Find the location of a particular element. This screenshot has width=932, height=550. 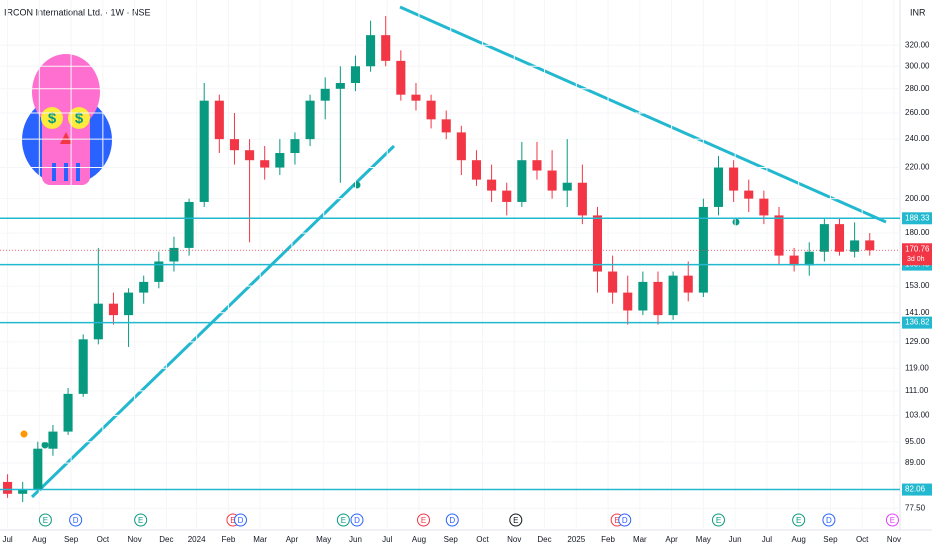

y-tick-label: 220.00 is located at coordinates (917, 167).